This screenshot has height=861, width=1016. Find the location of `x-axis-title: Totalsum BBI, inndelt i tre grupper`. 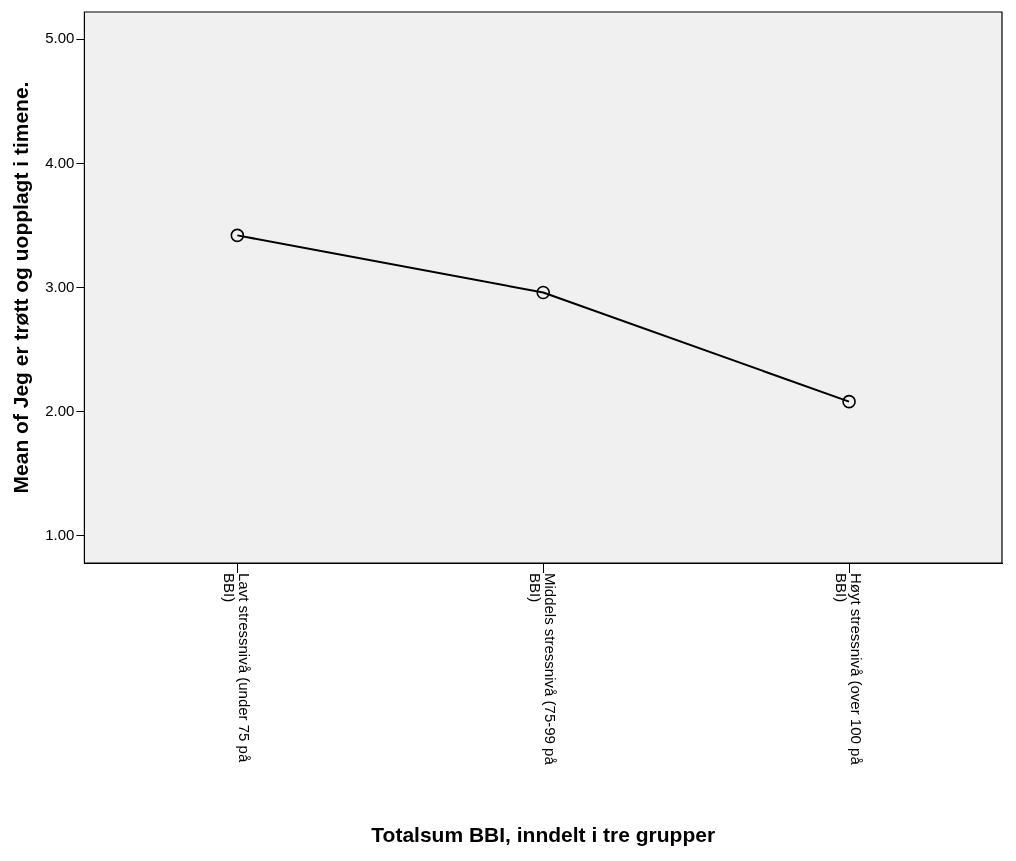

x-axis-title: Totalsum BBI, inndelt i tre grupper is located at coordinates (543, 835).